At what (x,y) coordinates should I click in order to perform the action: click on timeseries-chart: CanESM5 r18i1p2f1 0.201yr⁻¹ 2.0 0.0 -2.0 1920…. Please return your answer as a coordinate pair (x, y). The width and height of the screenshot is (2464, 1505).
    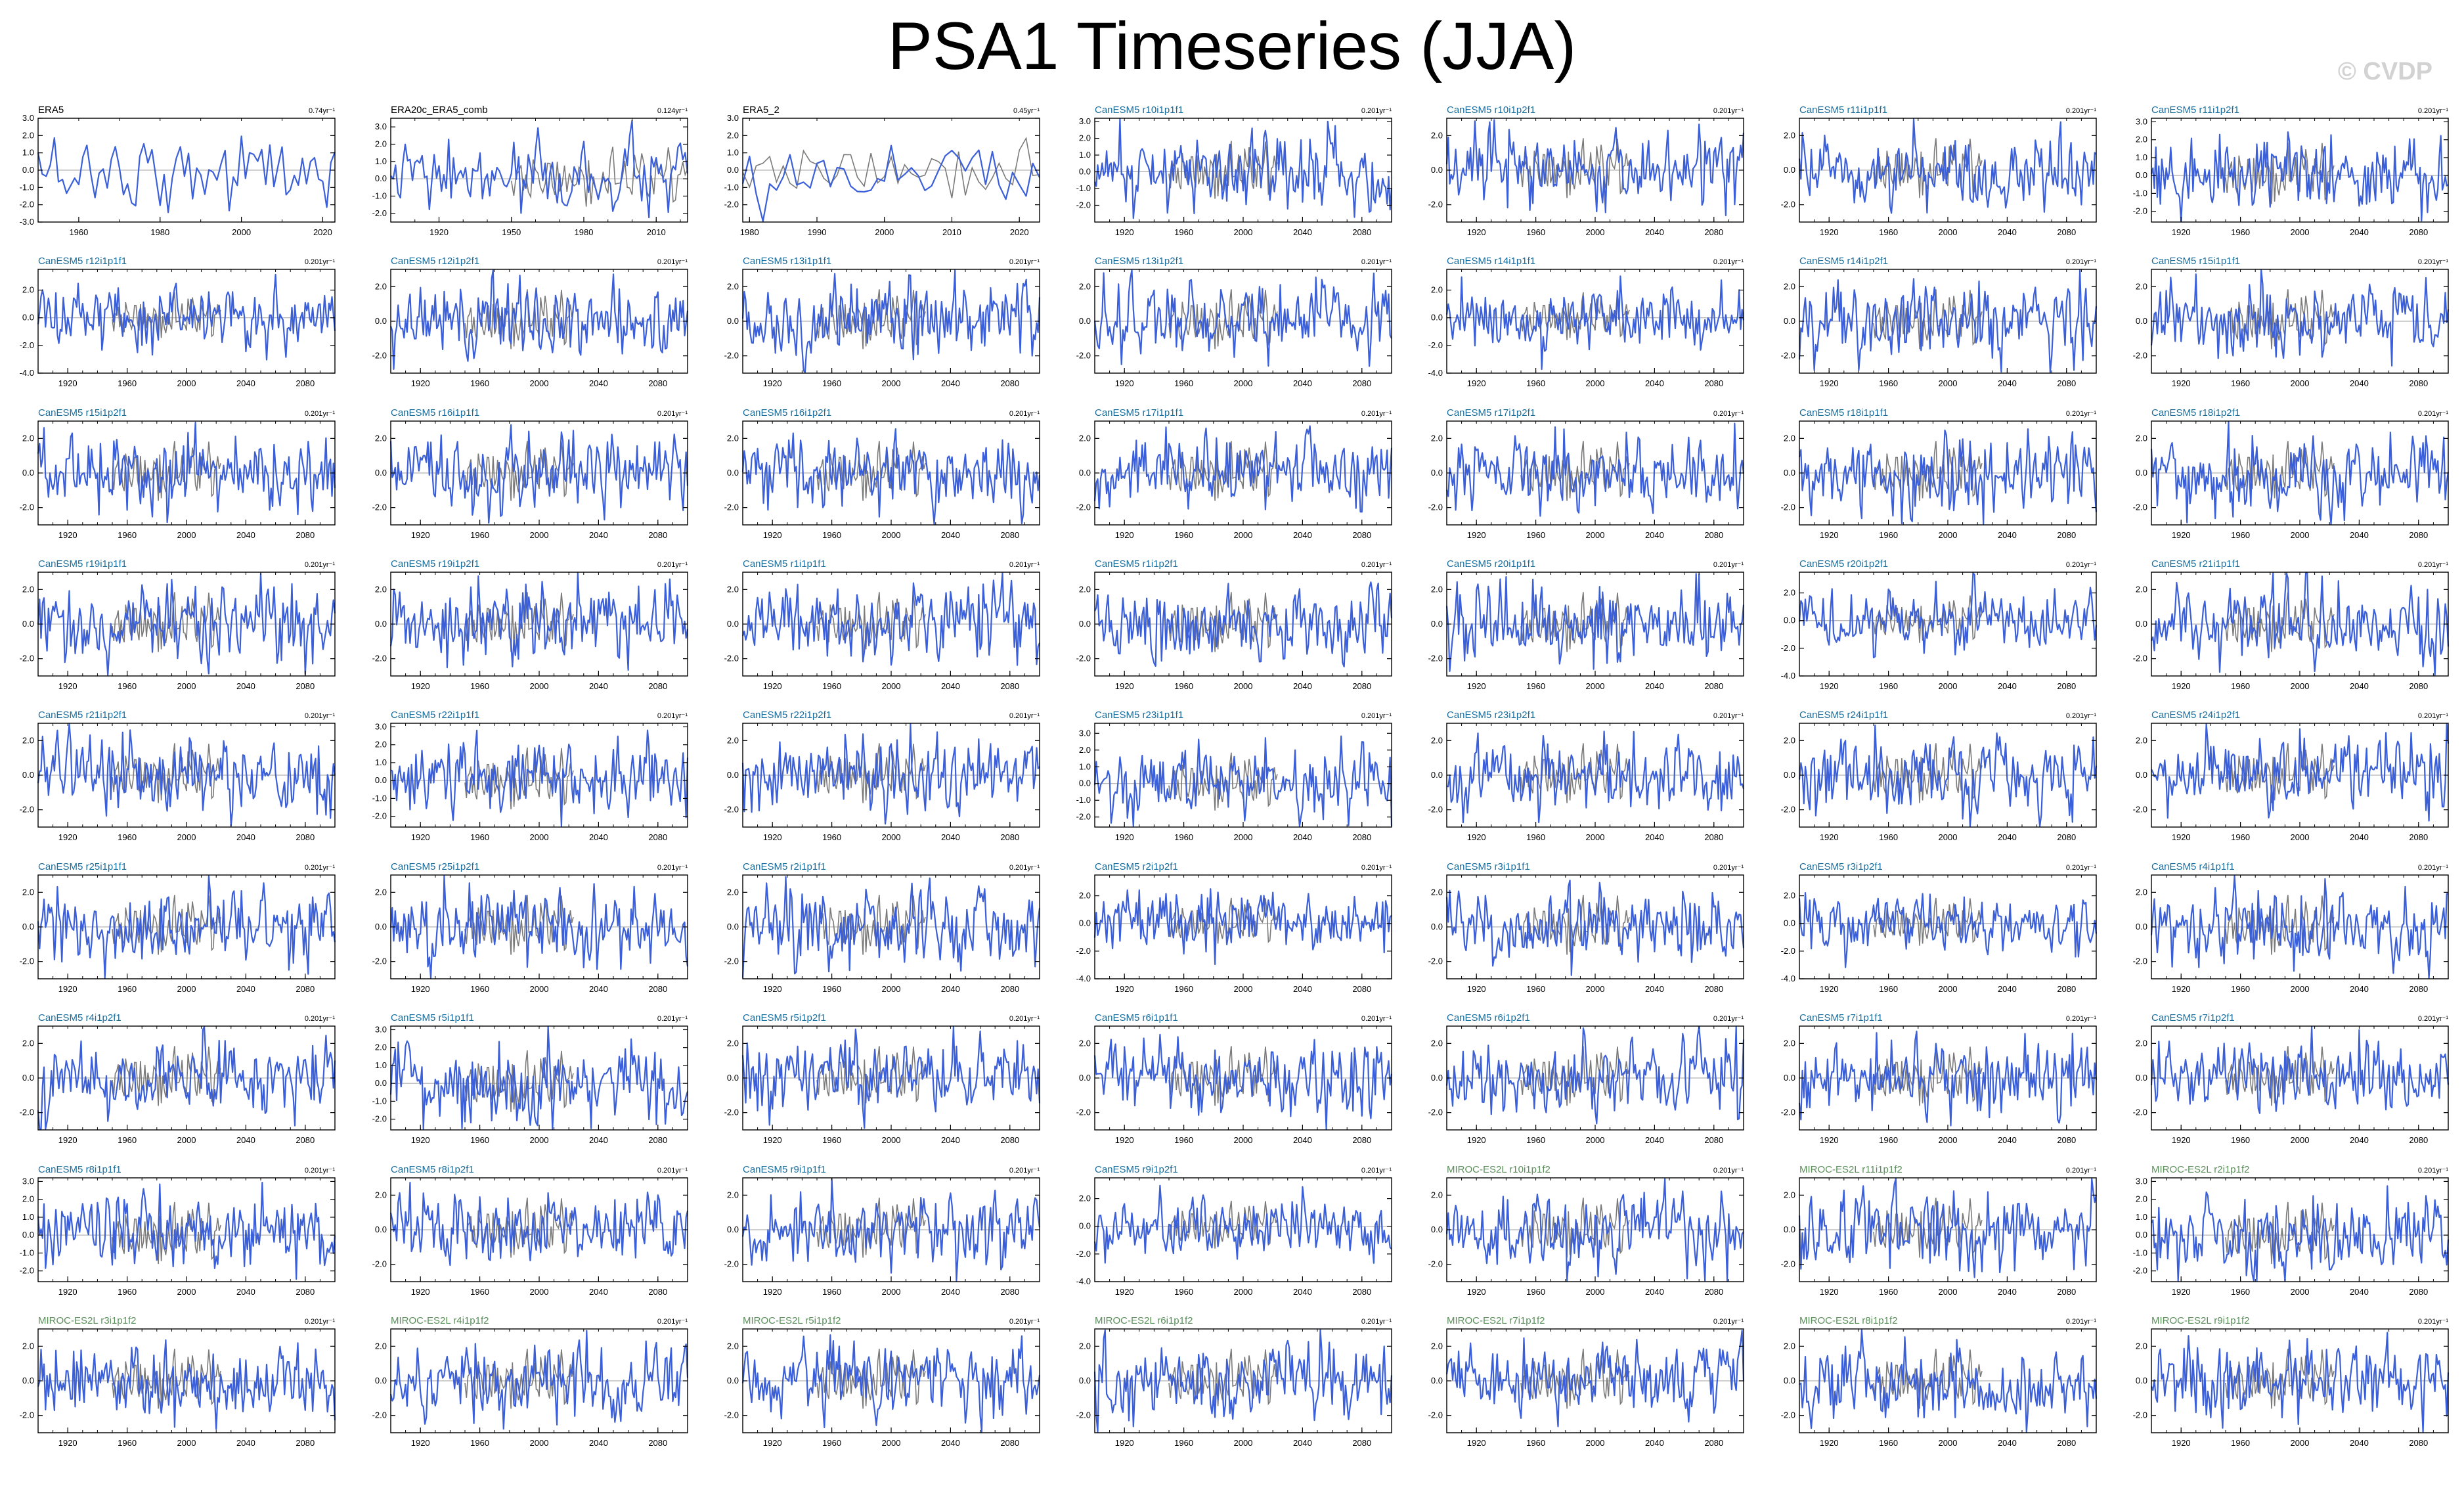
    Looking at the image, I should click on (2291, 474).